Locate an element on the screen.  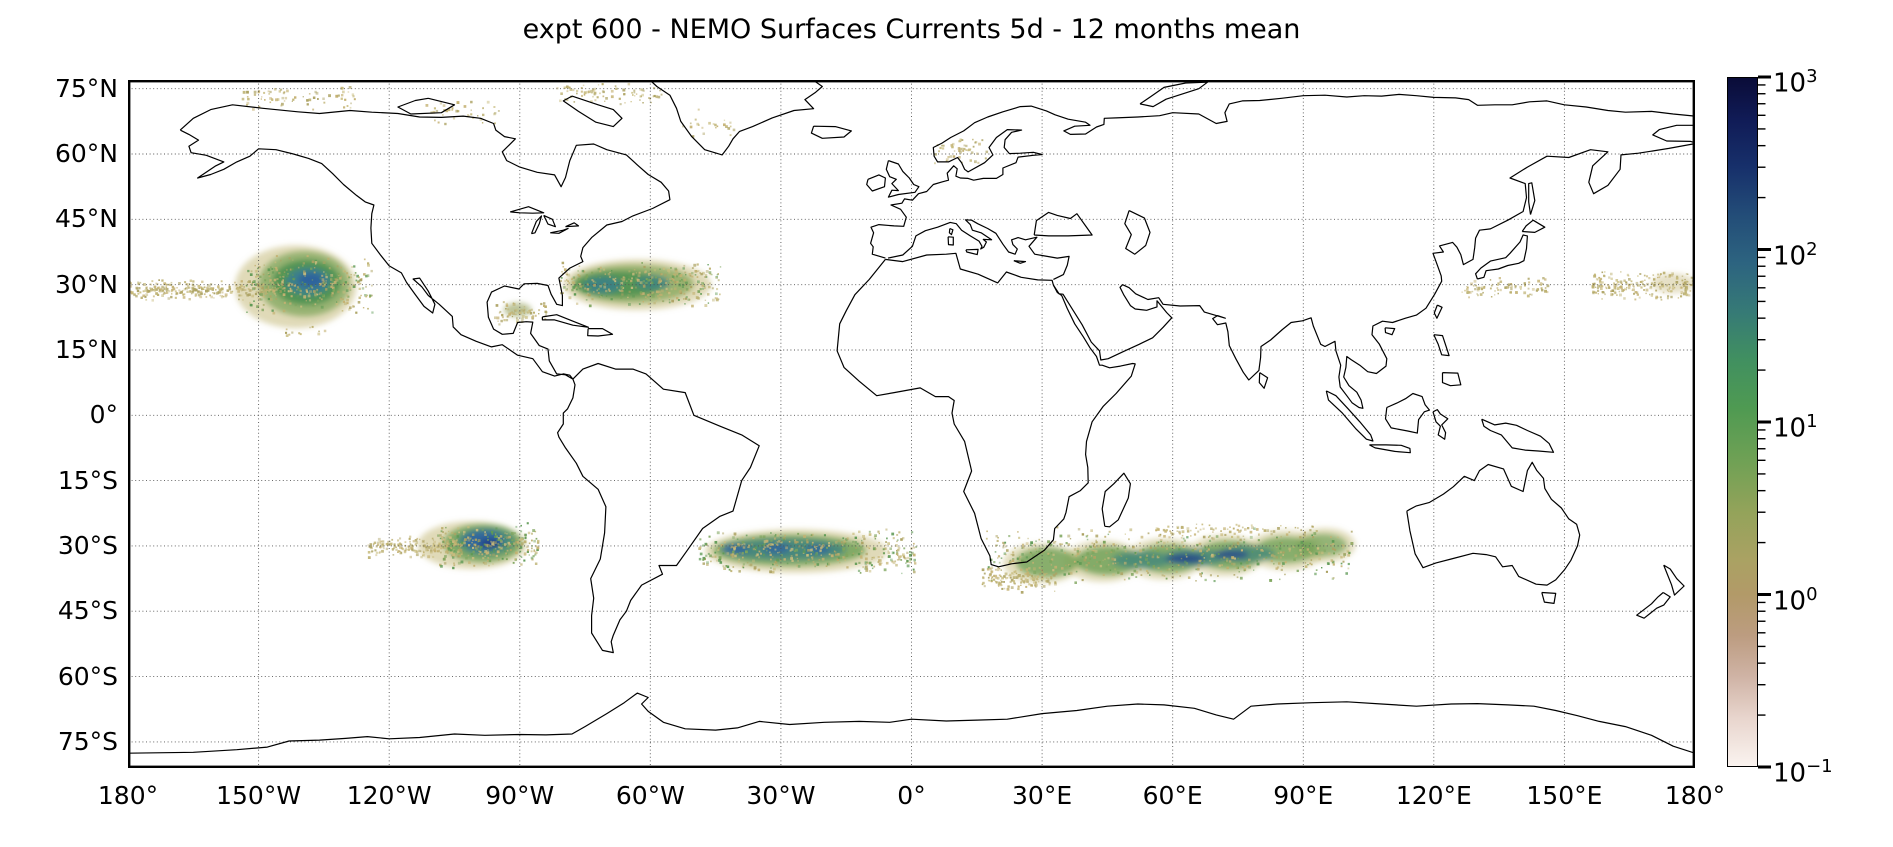
x-axis-tick-label: 60°W is located at coordinates (650, 795).